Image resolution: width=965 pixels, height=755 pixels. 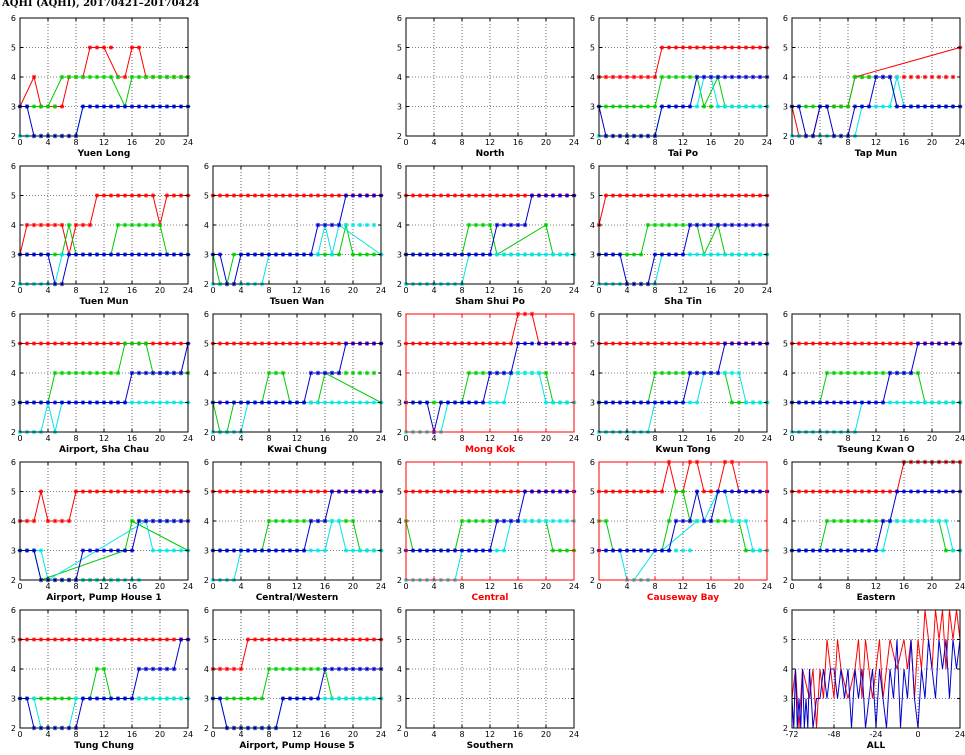 What do you see at coordinates (592, 225) in the screenshot?
I see `y-tick-label: 4` at bounding box center [592, 225].